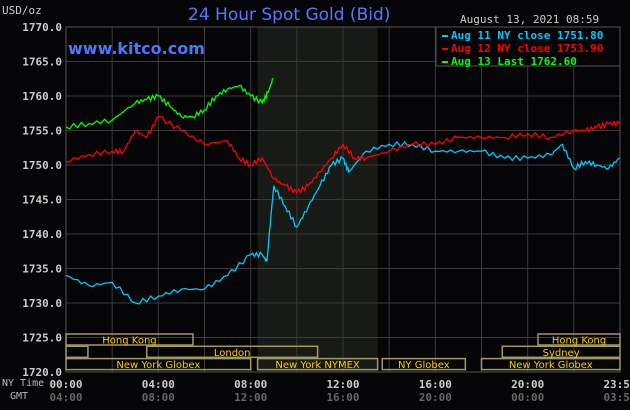 The image size is (630, 410). What do you see at coordinates (289, 15) in the screenshot?
I see `chart-title: 24 Hour Spot Gold (Bid)` at bounding box center [289, 15].